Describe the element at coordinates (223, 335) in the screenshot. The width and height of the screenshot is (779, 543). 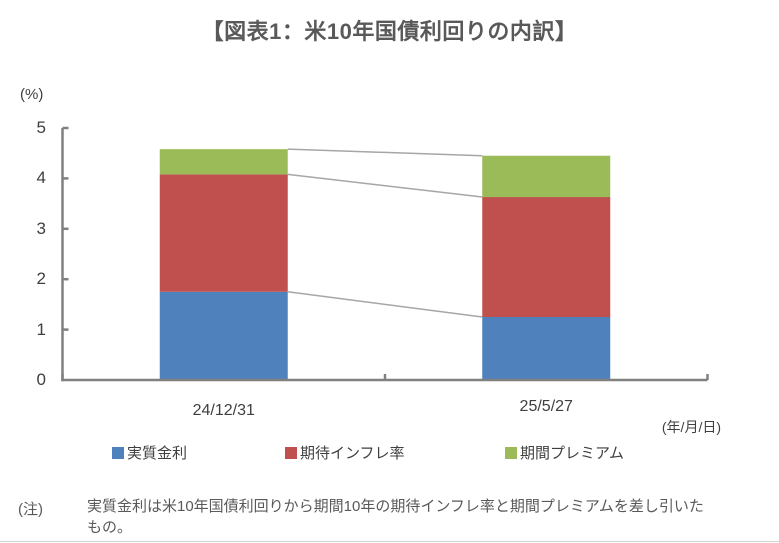
I see `bar-segment-c0-s0` at that location.